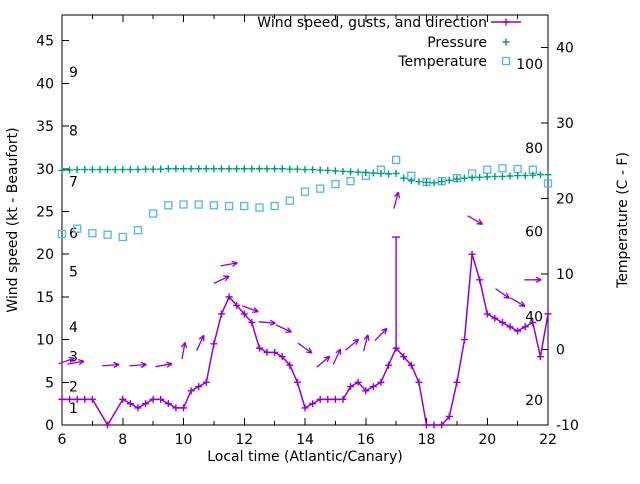 Image resolution: width=640 pixels, height=484 pixels. I want to click on svg-text: 18, so click(427, 440).